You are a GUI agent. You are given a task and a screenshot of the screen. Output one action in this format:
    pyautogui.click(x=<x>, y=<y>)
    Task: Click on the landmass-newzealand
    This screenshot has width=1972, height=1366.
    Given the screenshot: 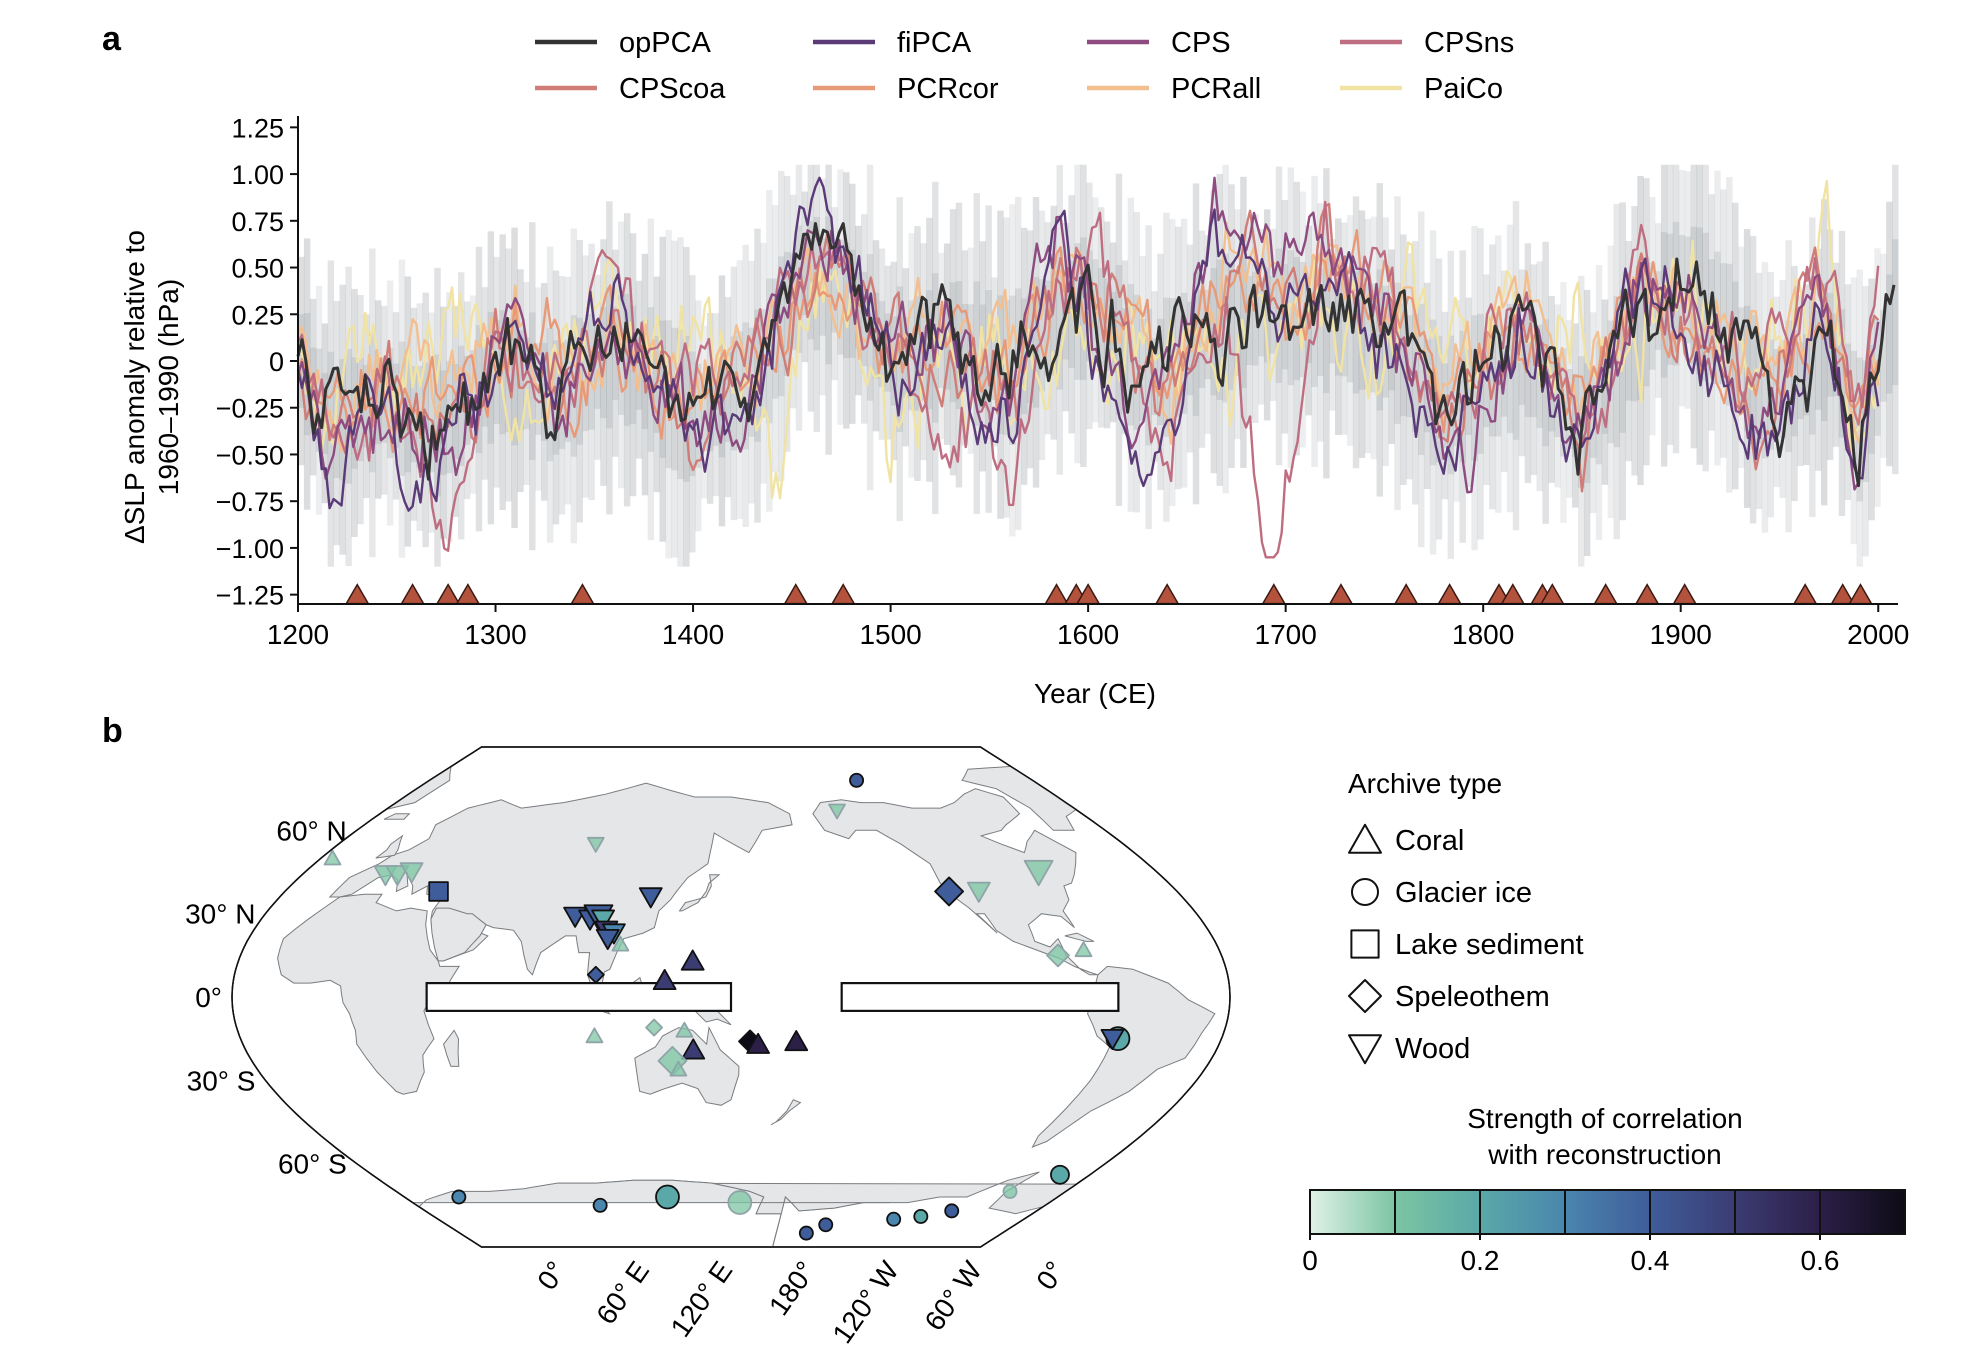 What is the action you would take?
    pyautogui.click(x=786, y=1112)
    